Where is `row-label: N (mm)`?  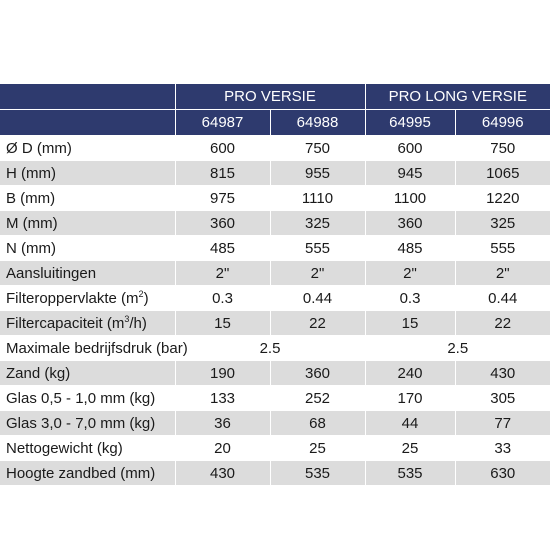
row-label: N (mm) is located at coordinates (87, 248).